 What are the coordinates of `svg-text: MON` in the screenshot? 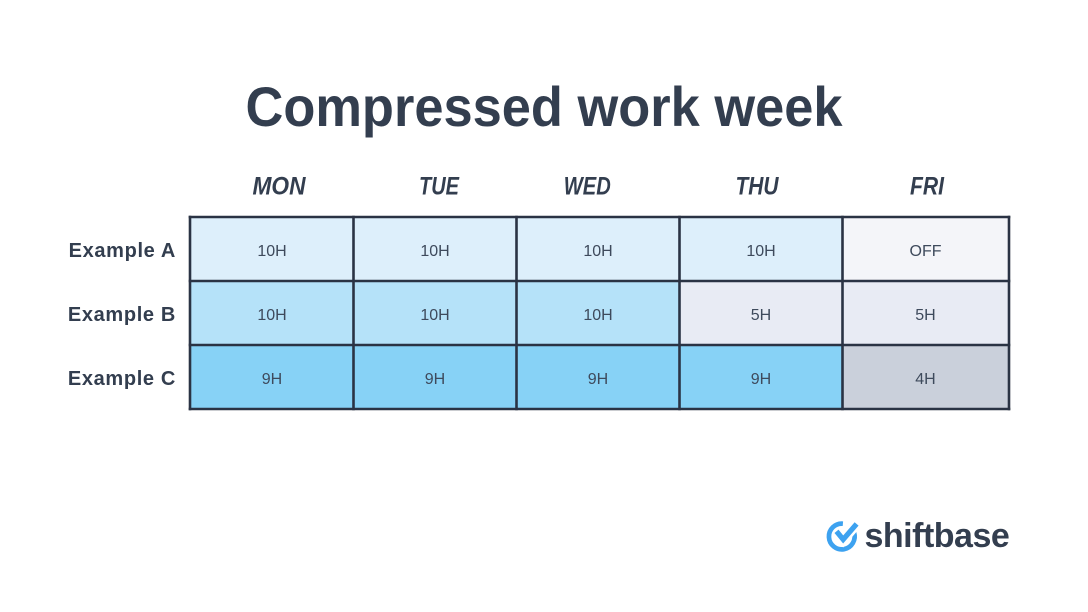 It's located at (280, 187).